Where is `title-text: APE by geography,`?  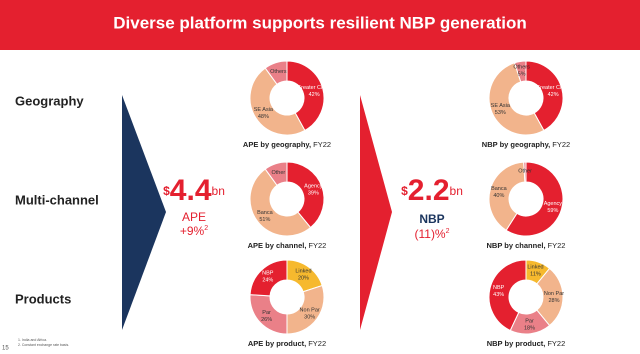
title-text: APE by geography, is located at coordinates (277, 144).